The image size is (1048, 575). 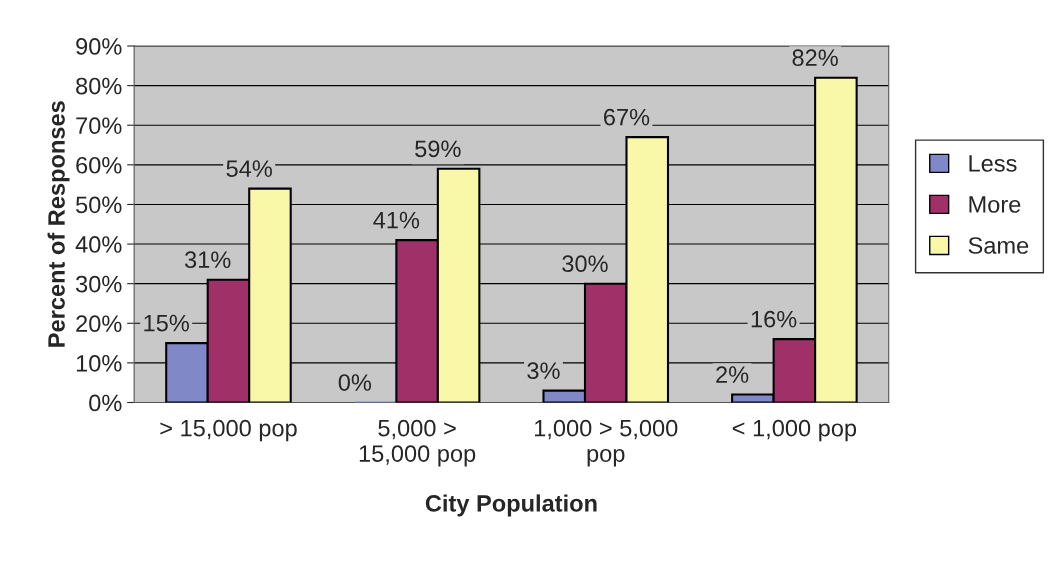 What do you see at coordinates (774, 319) in the screenshot?
I see `data-label: 16%` at bounding box center [774, 319].